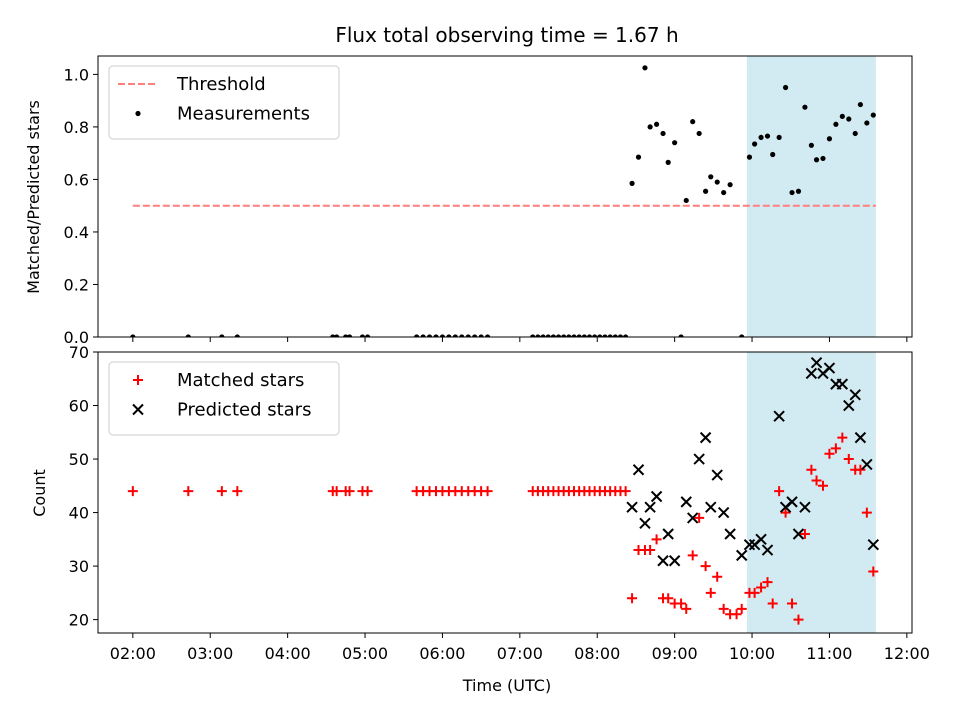  Describe the element at coordinates (244, 410) in the screenshot. I see `legend-label: Predicted stars` at that location.